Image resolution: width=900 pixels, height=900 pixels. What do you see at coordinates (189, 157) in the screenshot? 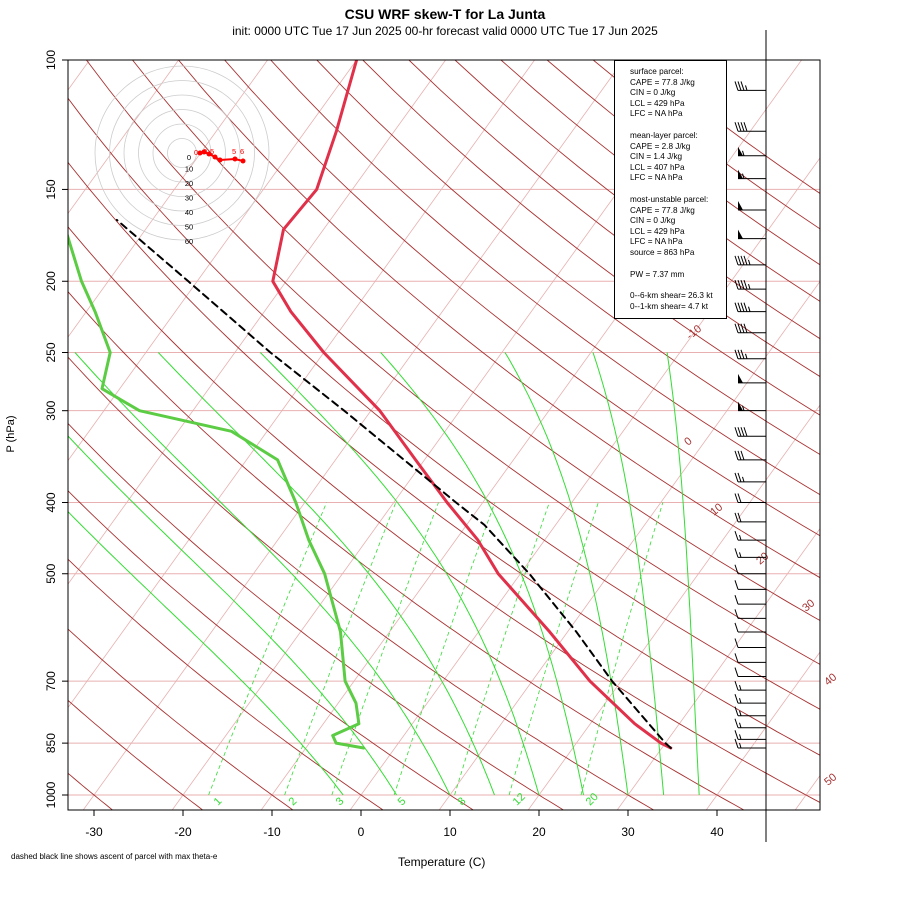
I see `hodograph-ring-label: 0` at bounding box center [189, 157].